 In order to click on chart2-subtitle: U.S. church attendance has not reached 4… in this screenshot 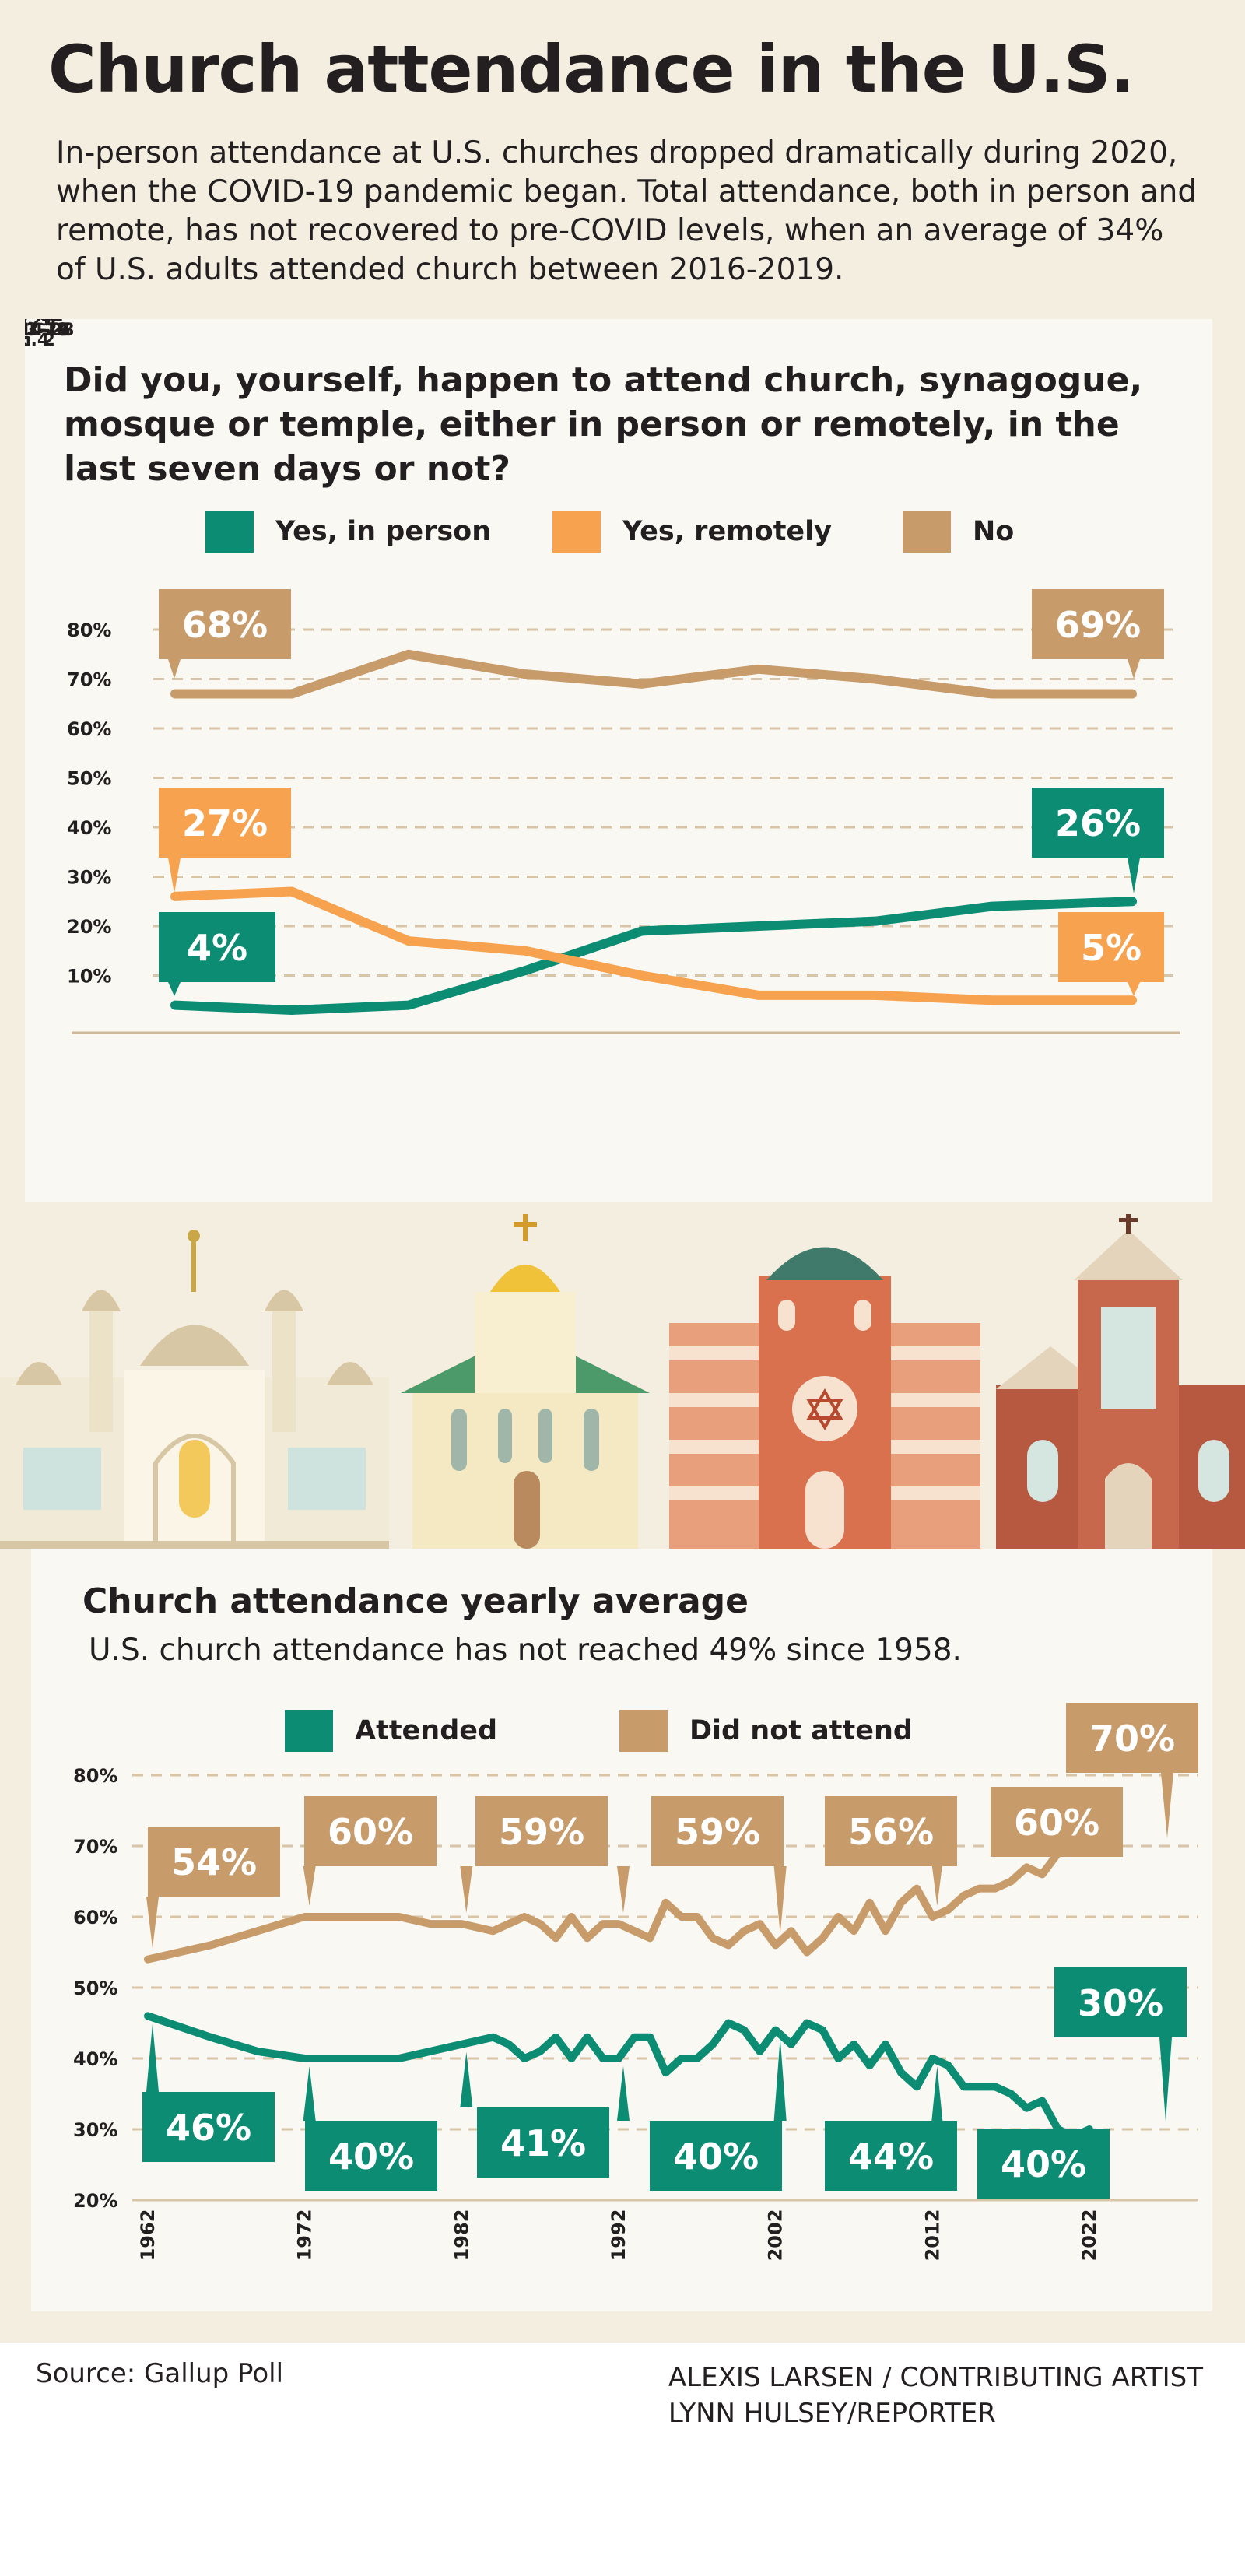, I will do `click(525, 1651)`.